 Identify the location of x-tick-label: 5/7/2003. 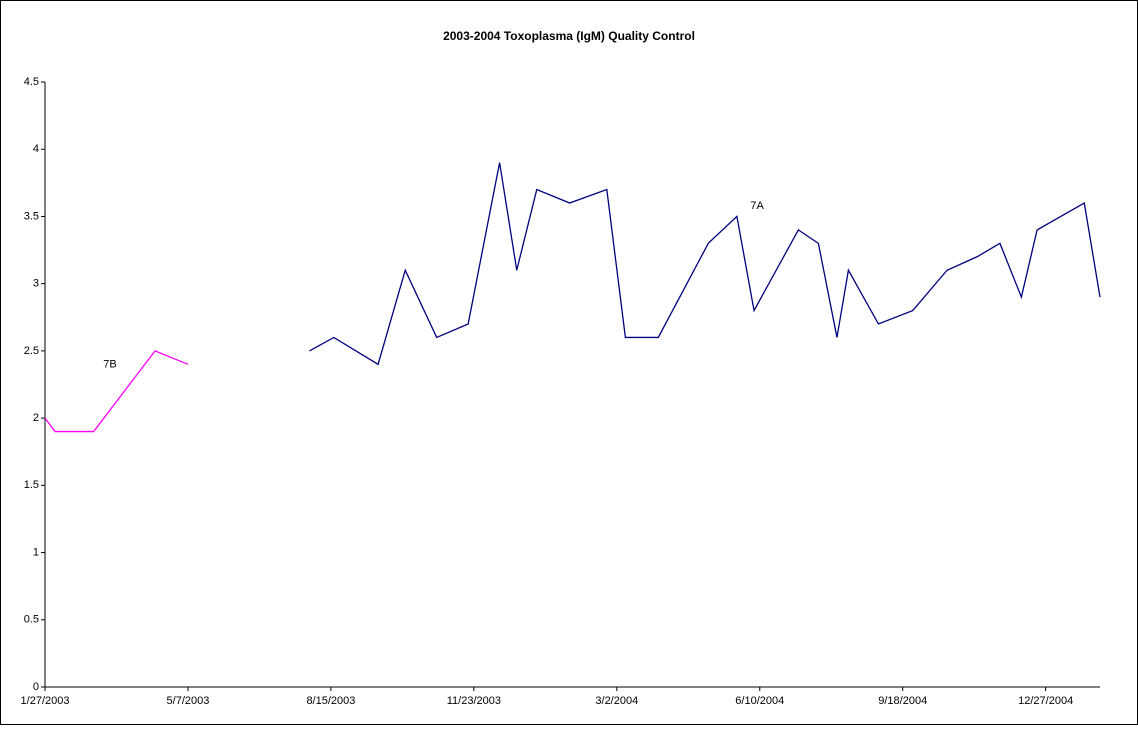
(188, 701).